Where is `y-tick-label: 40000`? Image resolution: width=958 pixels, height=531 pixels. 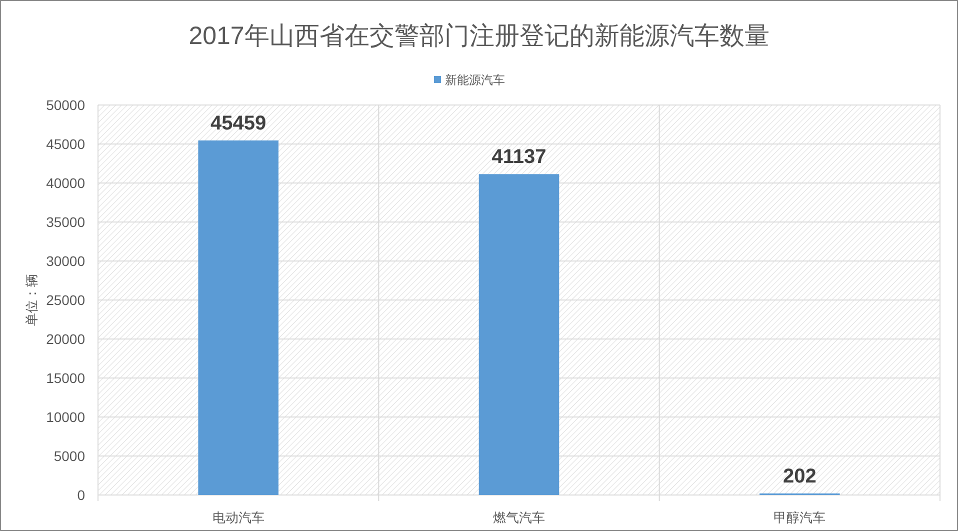 y-tick-label: 40000 is located at coordinates (66, 183).